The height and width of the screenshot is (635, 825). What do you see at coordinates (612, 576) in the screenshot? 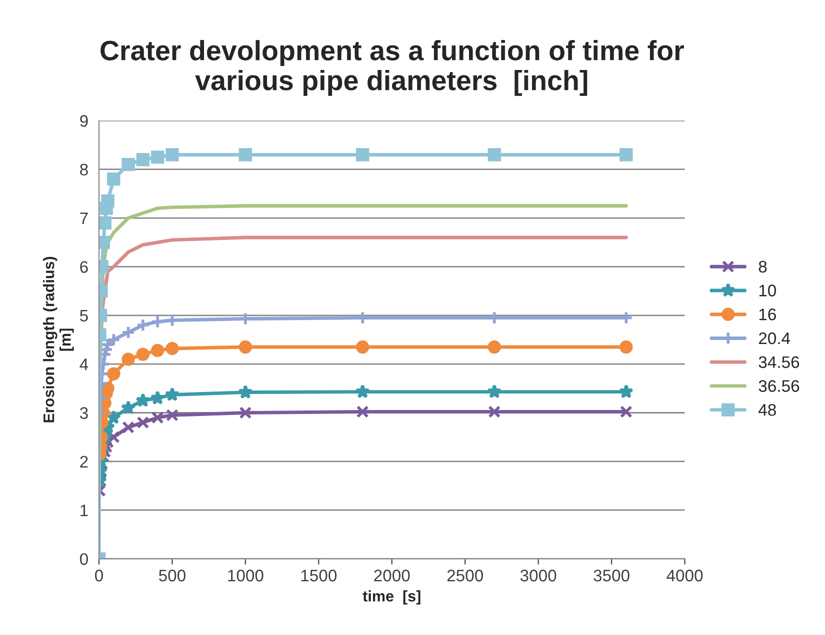
I see `x-tick-label: 3500` at bounding box center [612, 576].